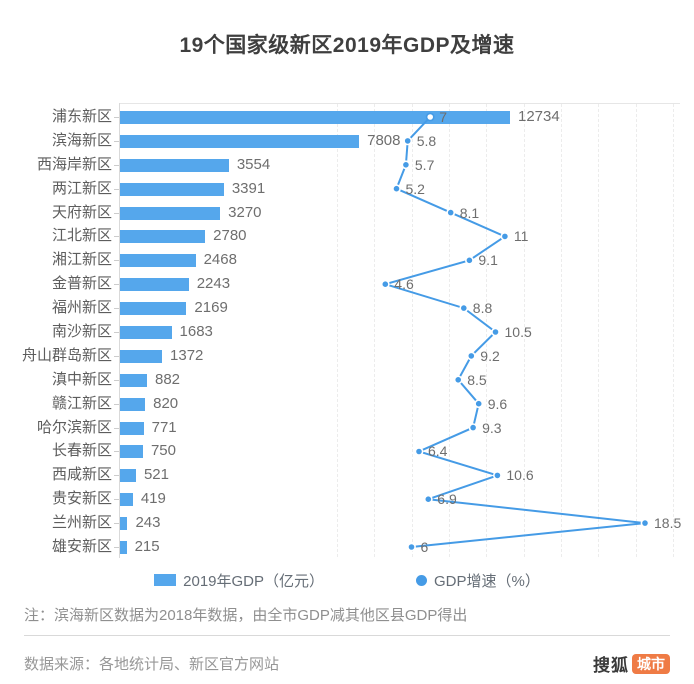  Describe the element at coordinates (148, 523) in the screenshot. I see `gdp-value-label: 243` at that location.